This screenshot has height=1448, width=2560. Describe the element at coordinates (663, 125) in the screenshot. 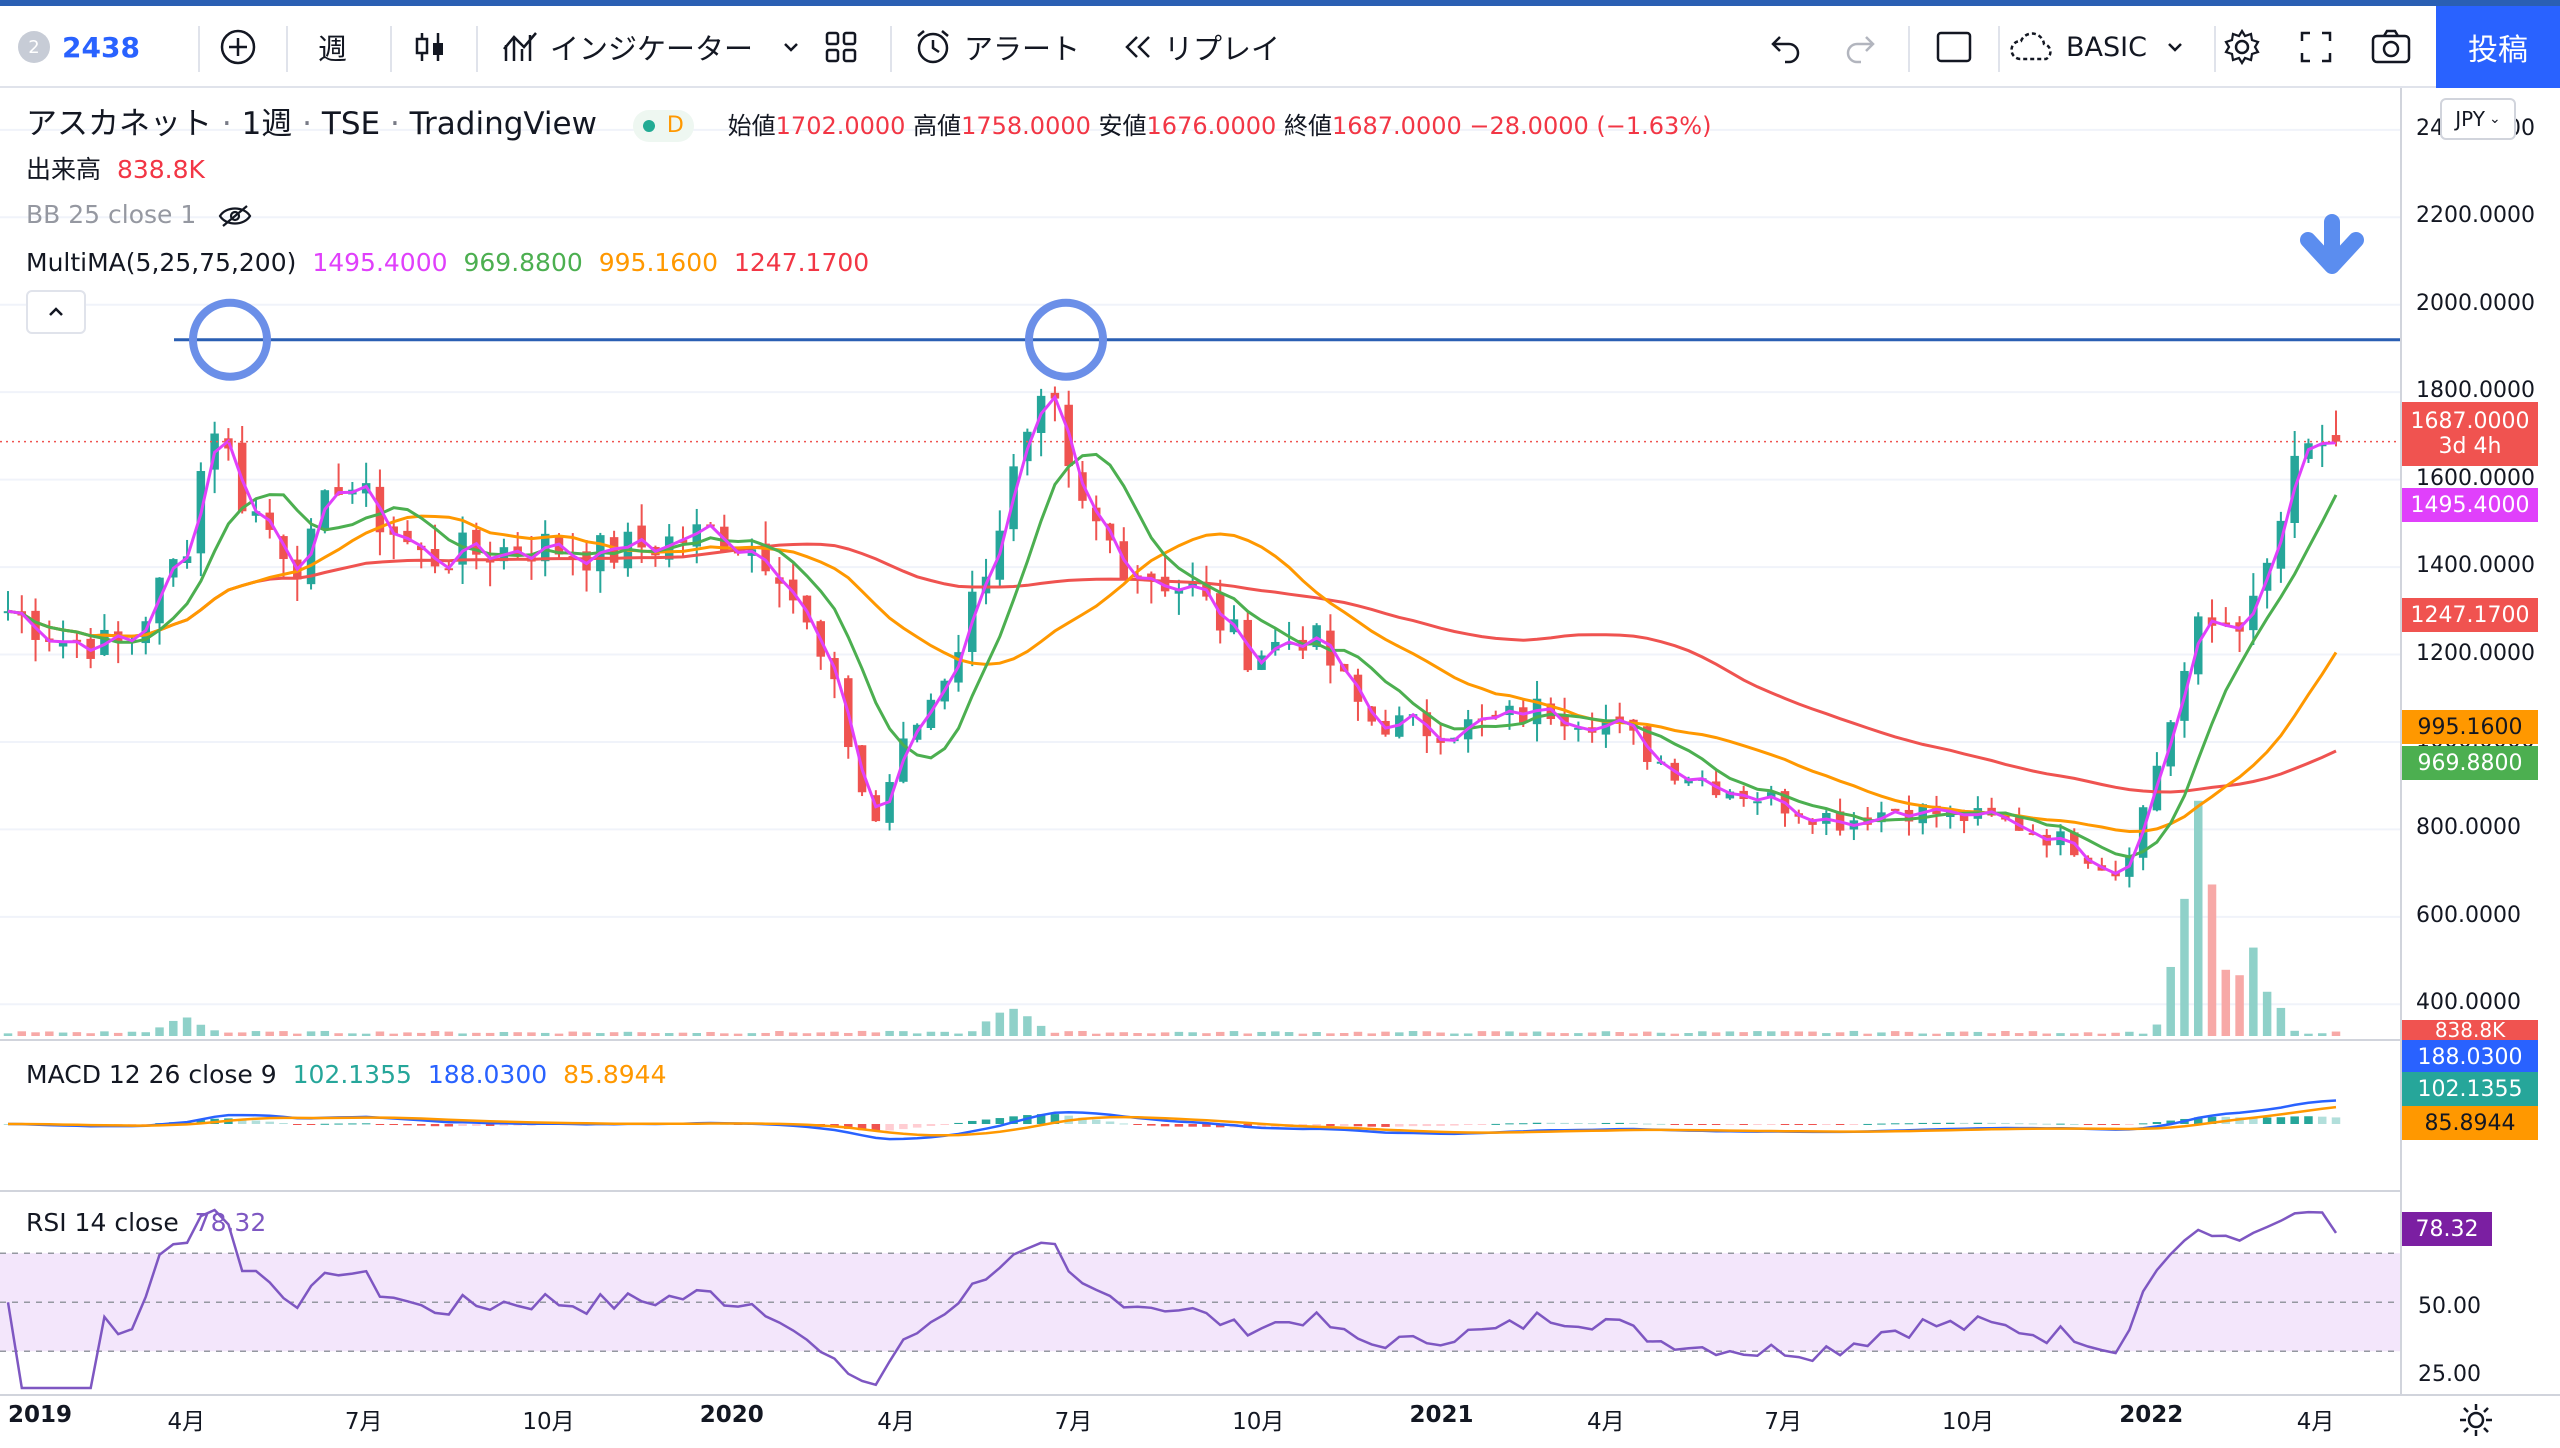

I see `market-status-badge: D` at that location.